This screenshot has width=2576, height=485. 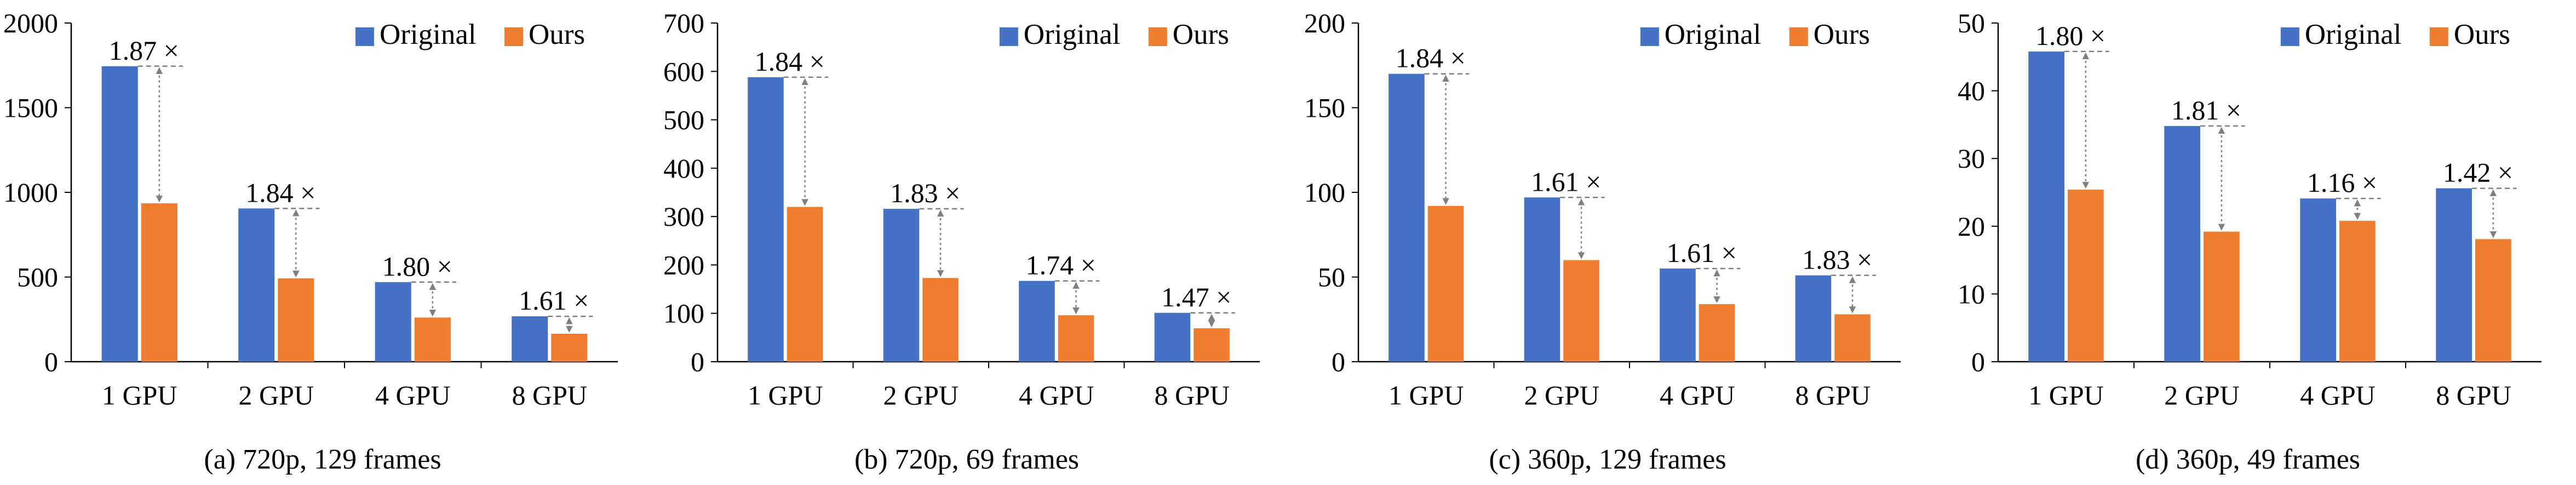 What do you see at coordinates (684, 168) in the screenshot?
I see `y-tick-label: 400` at bounding box center [684, 168].